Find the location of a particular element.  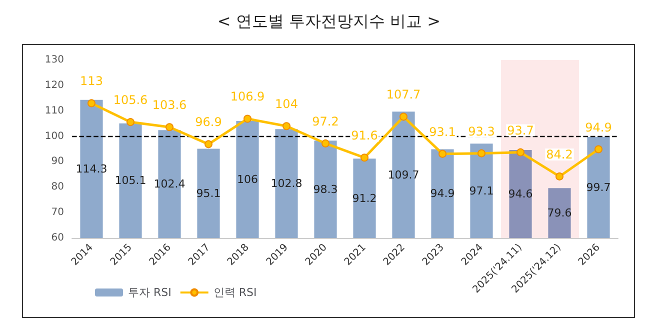

data-label: 107.7 is located at coordinates (403, 95).